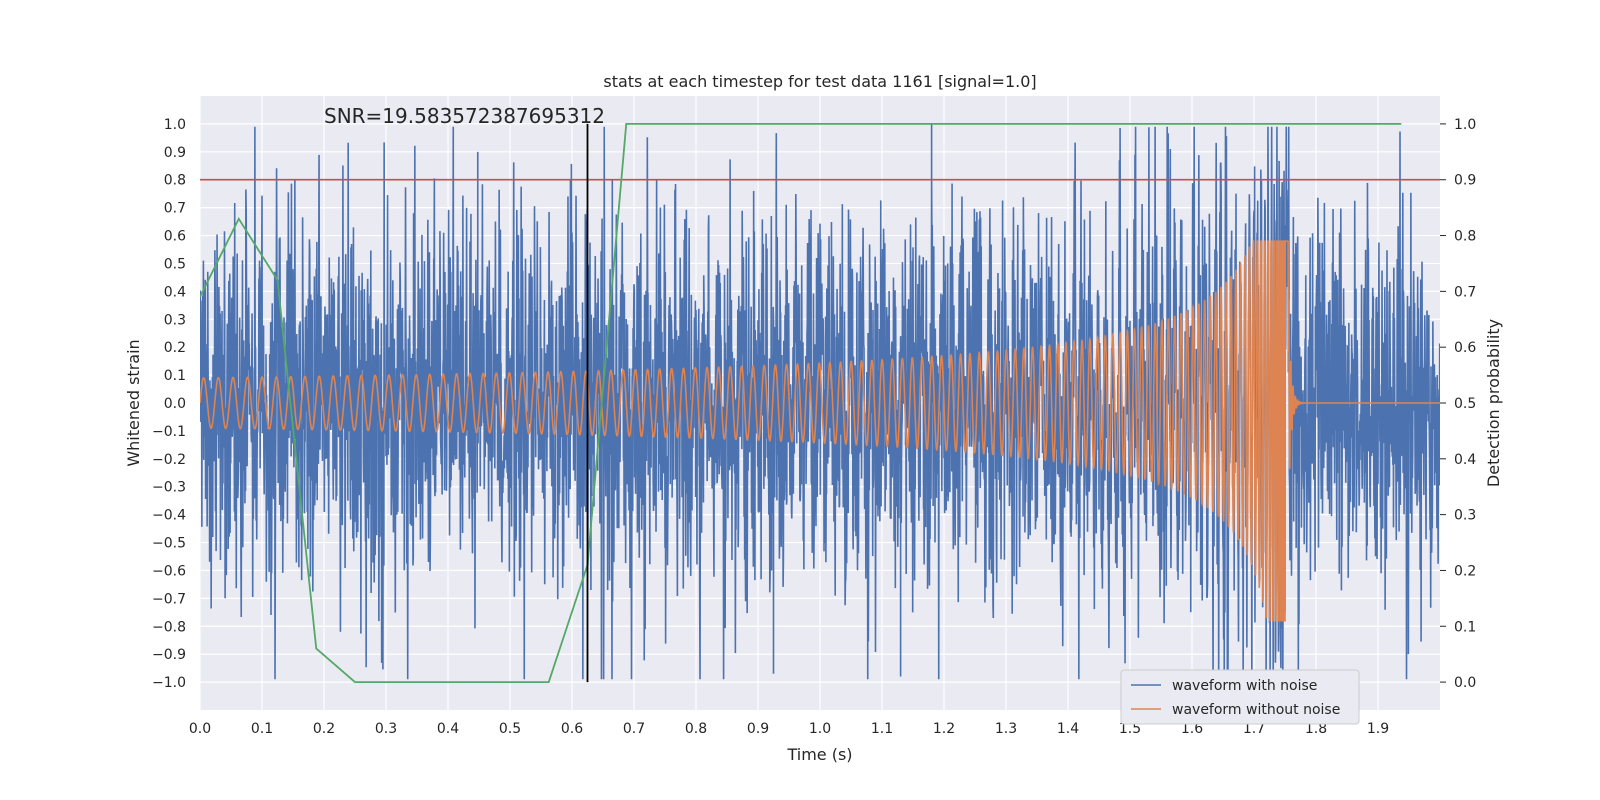 The height and width of the screenshot is (800, 1600). I want to click on x-tick-label: 1.3, so click(1006, 729).